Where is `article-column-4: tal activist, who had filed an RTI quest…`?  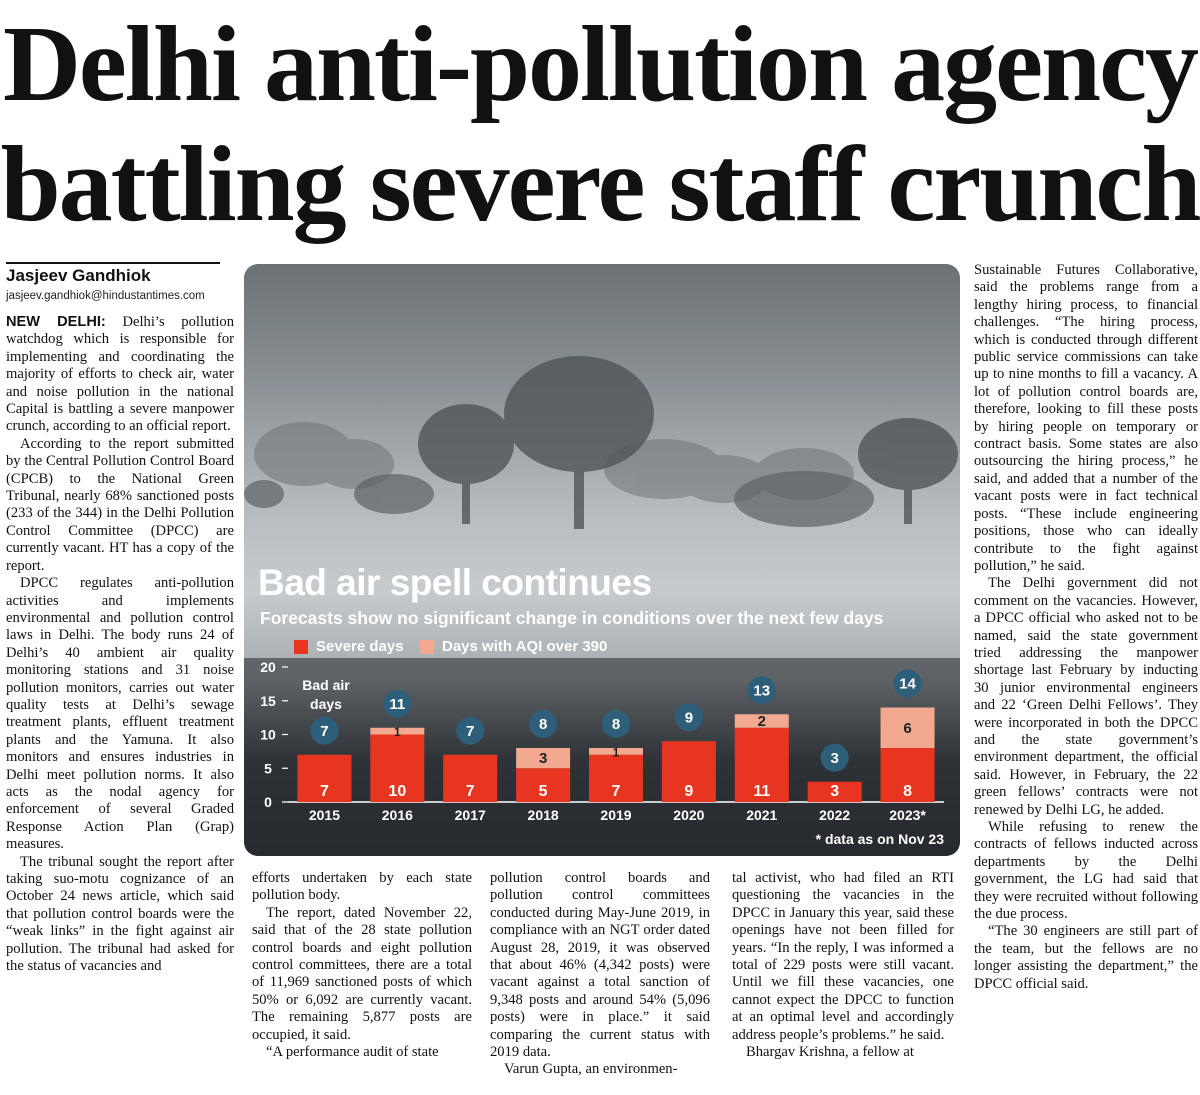 article-column-4: tal activist, who had filed an RTI quest… is located at coordinates (843, 965).